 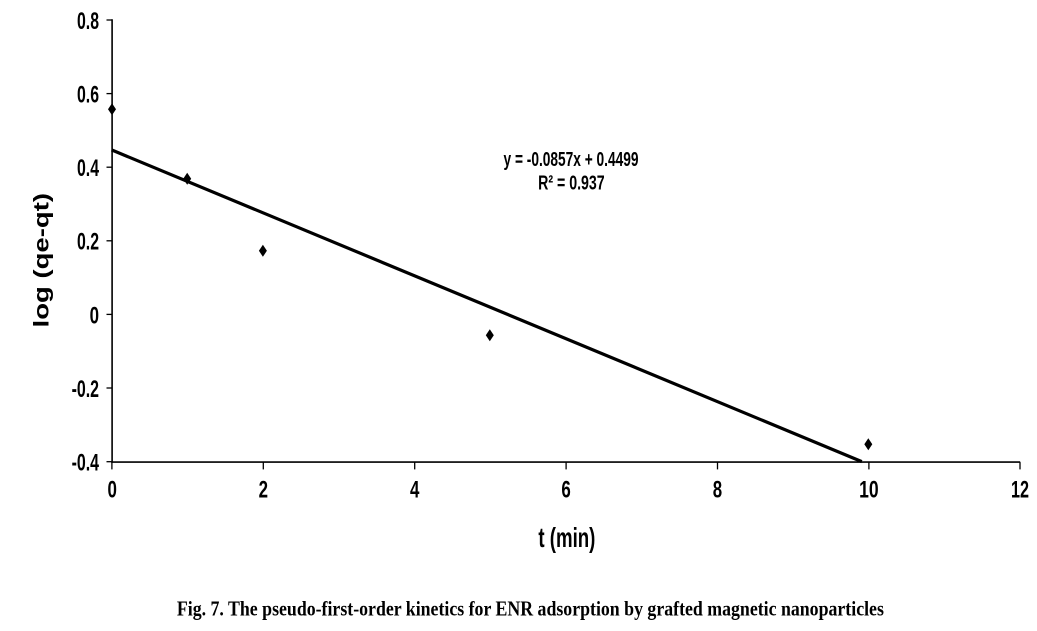 I want to click on svg-text: -0.2, so click(x=85, y=389).